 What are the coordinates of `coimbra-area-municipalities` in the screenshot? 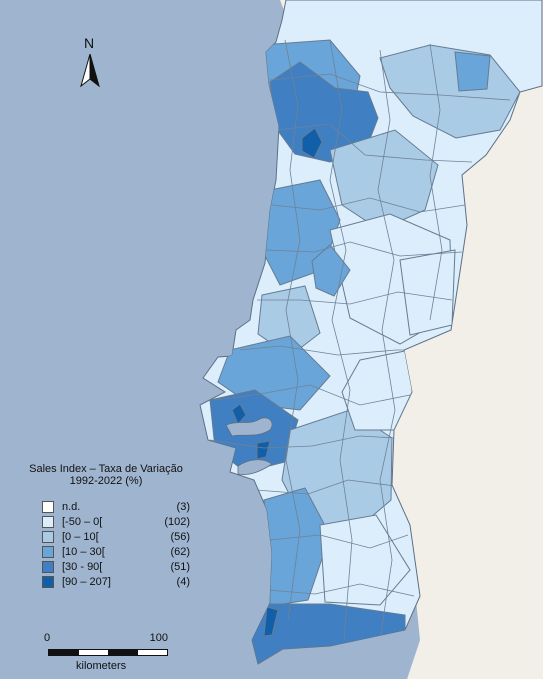 It's located at (289, 321).